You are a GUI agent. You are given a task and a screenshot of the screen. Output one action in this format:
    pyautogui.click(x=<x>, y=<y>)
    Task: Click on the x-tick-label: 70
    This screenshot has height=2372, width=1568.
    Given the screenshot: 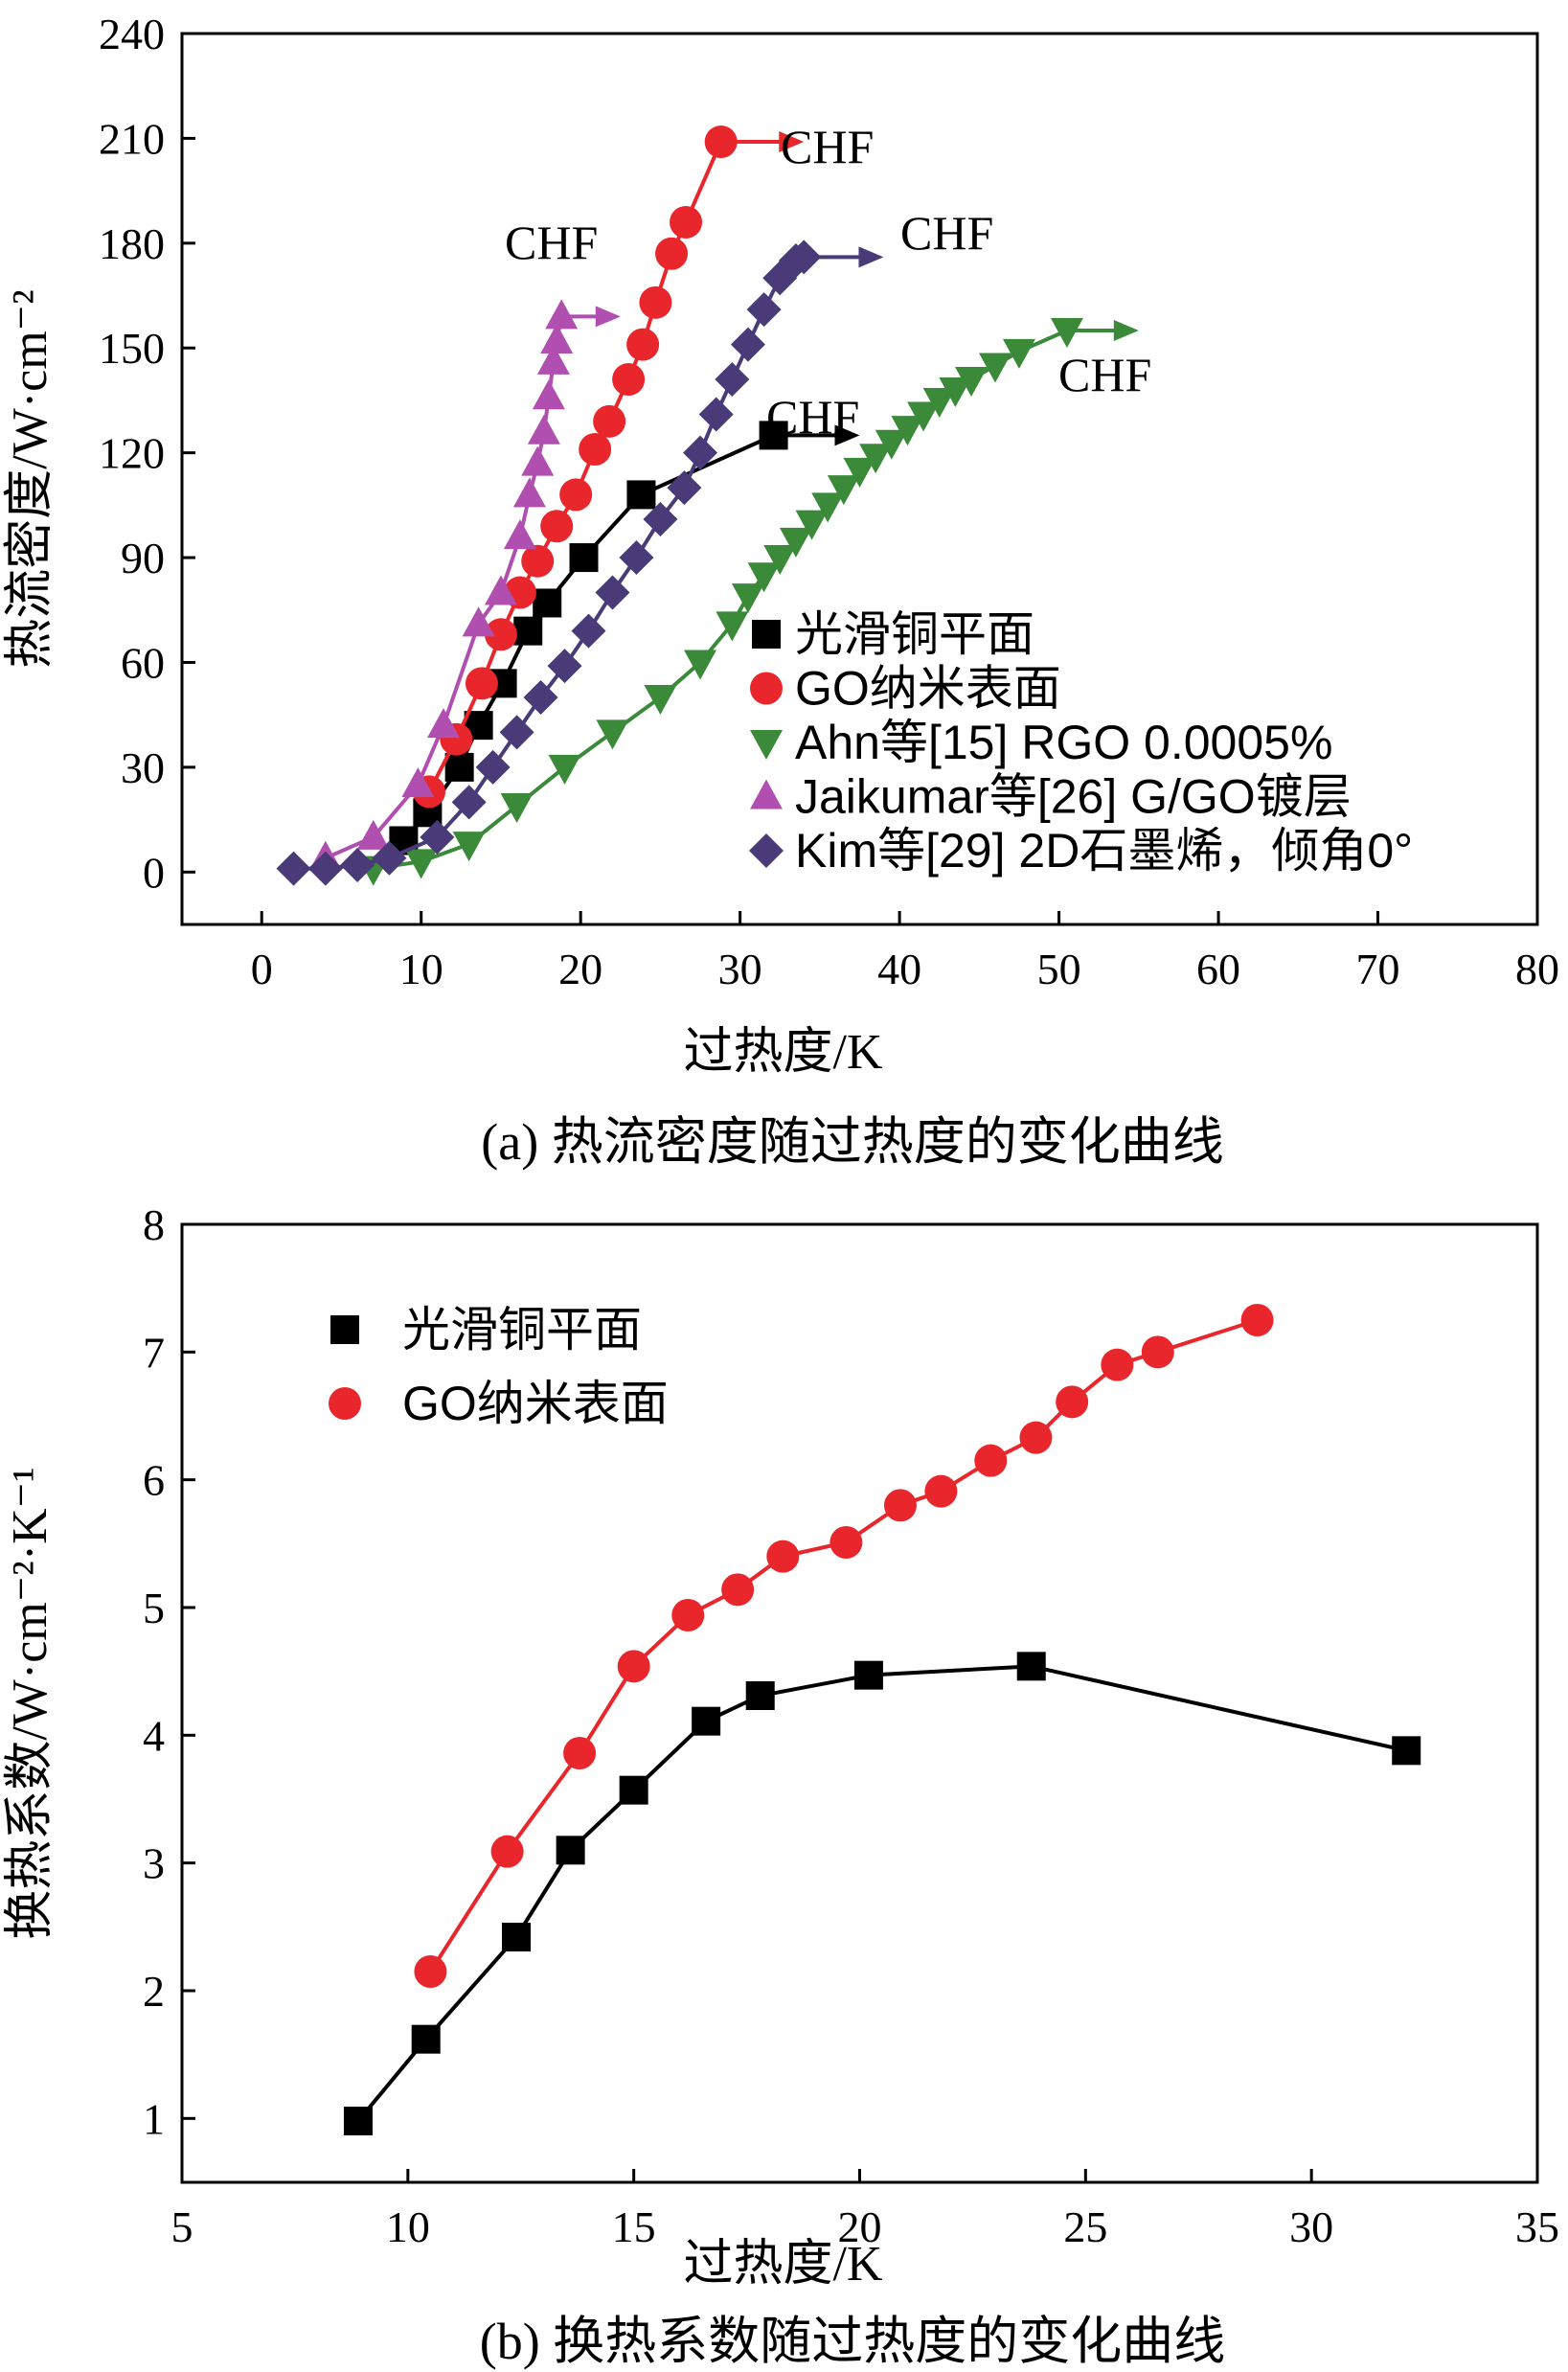 What is the action you would take?
    pyautogui.click(x=1378, y=969)
    